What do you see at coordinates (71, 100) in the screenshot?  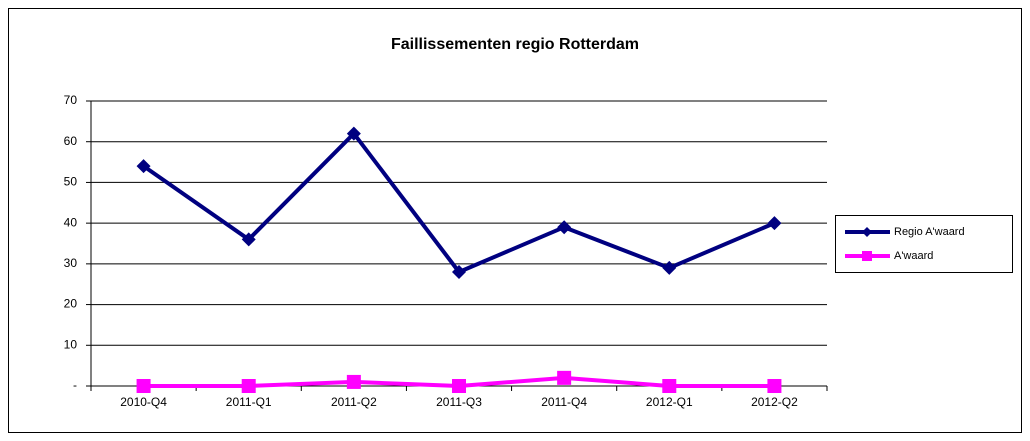 I see `y-tick-label: 70` at bounding box center [71, 100].